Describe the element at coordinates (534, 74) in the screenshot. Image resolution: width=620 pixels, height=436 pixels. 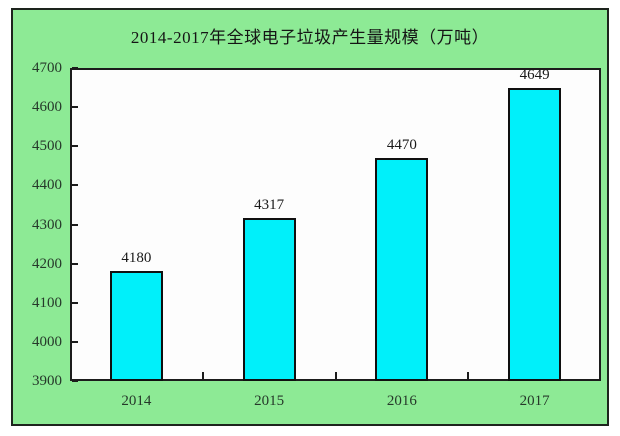
I see `bar-value-label: 4649` at that location.